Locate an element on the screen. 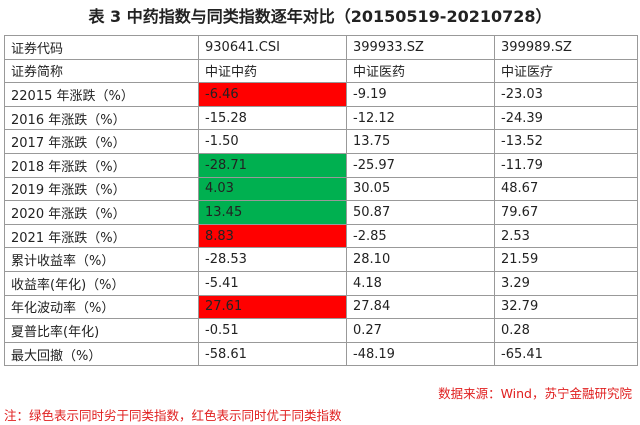 This screenshot has height=425, width=640. table-cell: 2021 年涨跌（%） is located at coordinates (101, 236).